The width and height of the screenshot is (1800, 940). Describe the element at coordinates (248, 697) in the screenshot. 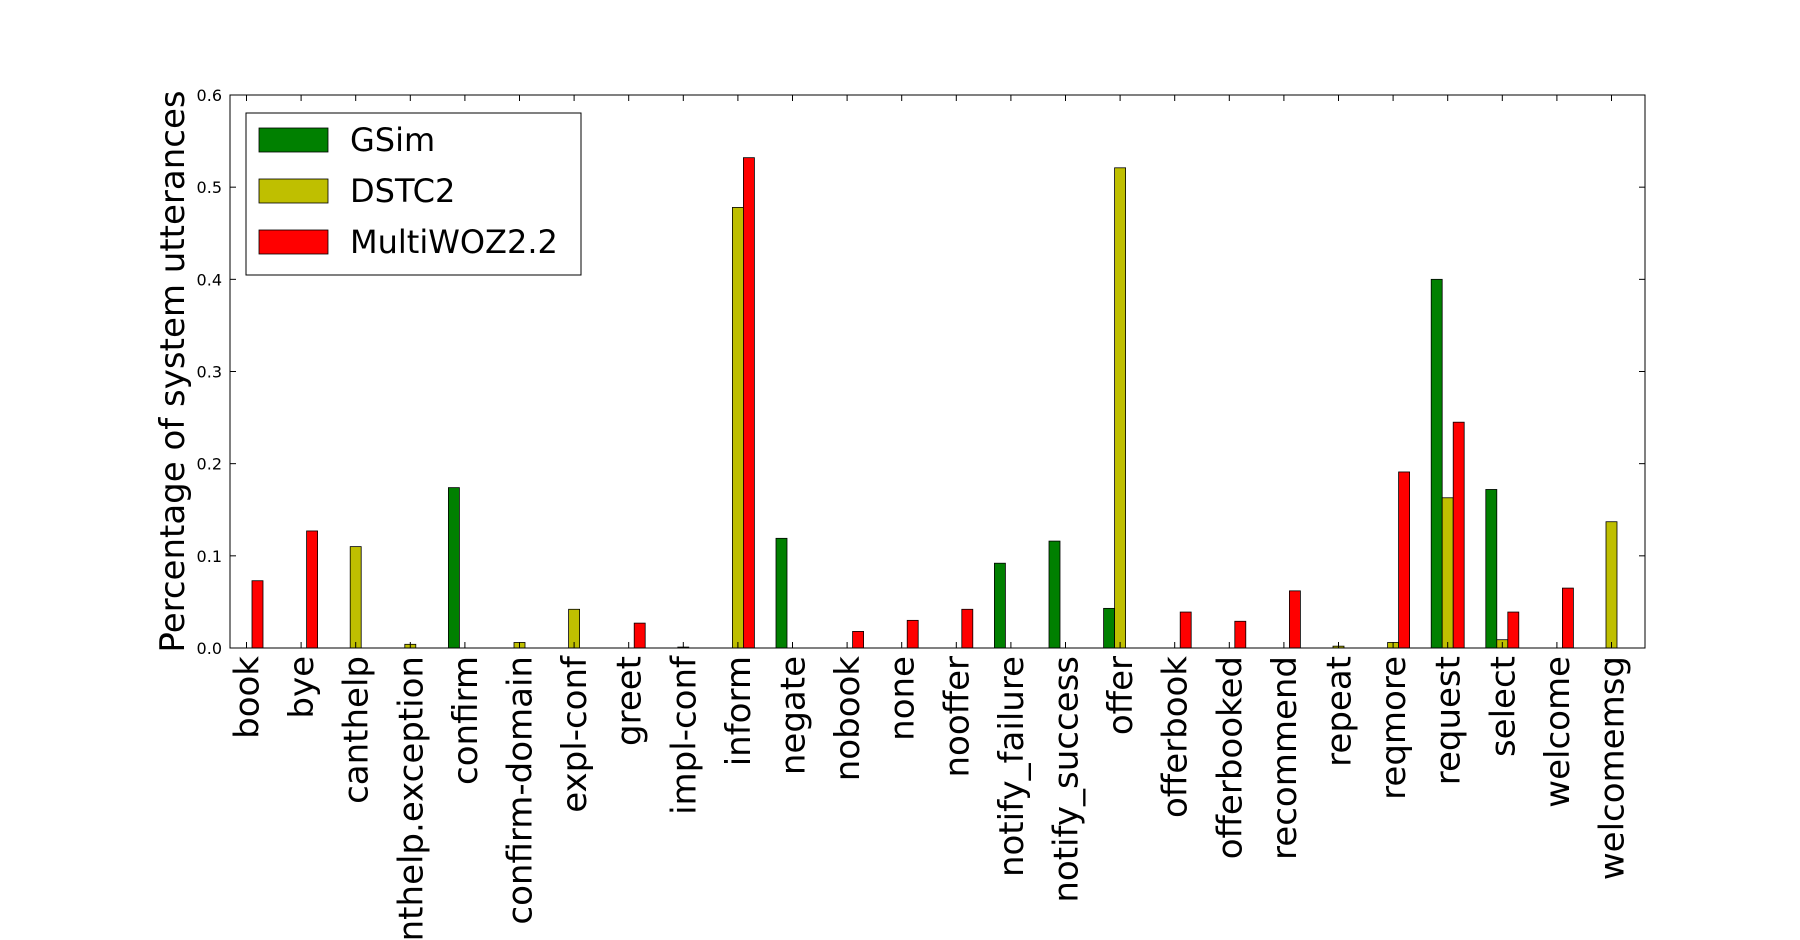

I see `x-tick-label: book` at that location.